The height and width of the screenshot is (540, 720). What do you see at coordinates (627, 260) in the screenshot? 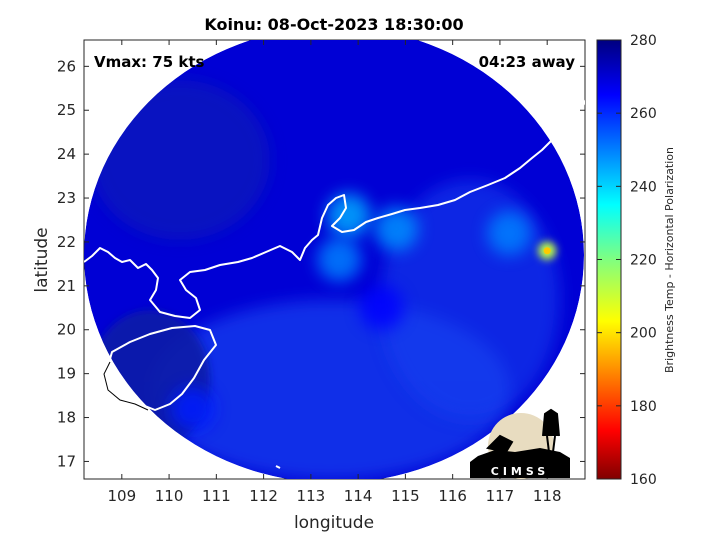
I see `colorbar-ticks: 280 260 240 220 200 180 160` at bounding box center [627, 260].